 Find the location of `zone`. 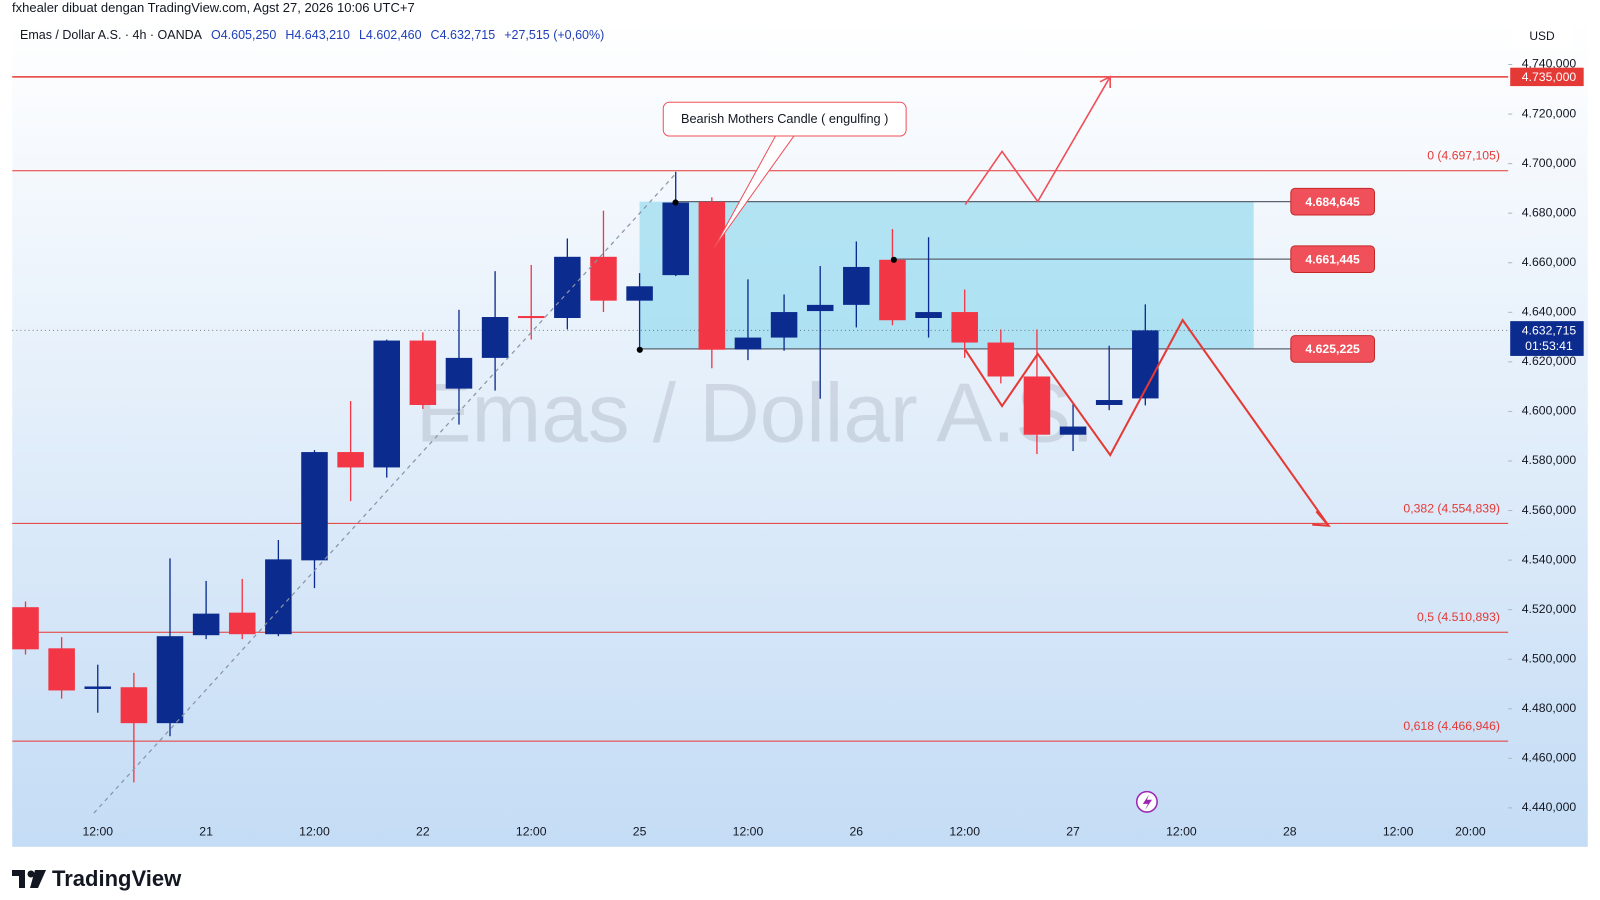

zone is located at coordinates (946, 275).